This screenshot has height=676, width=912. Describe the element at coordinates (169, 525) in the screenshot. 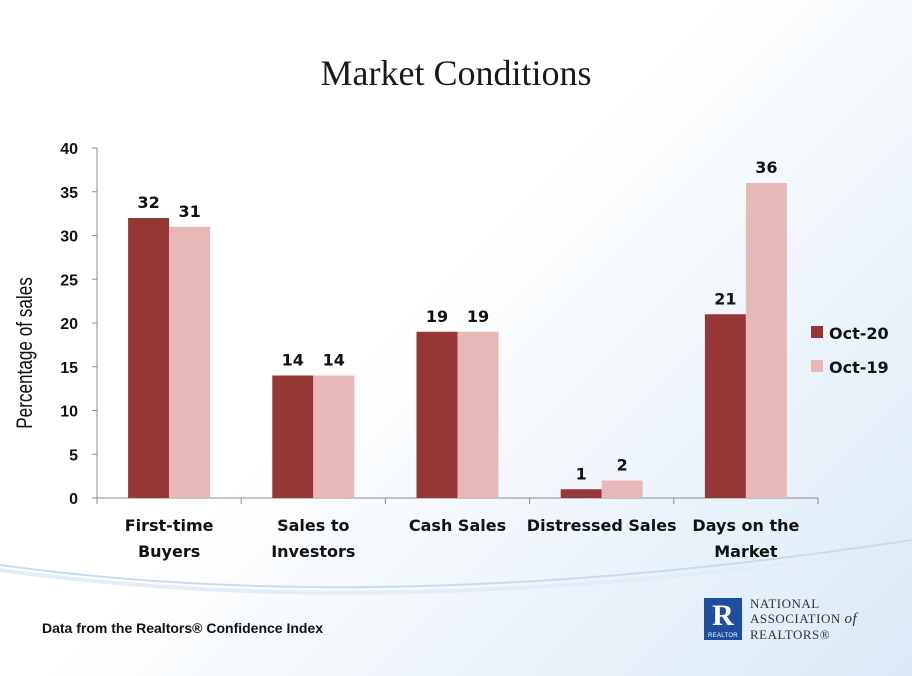

I see `x-tick-label: First-time` at that location.